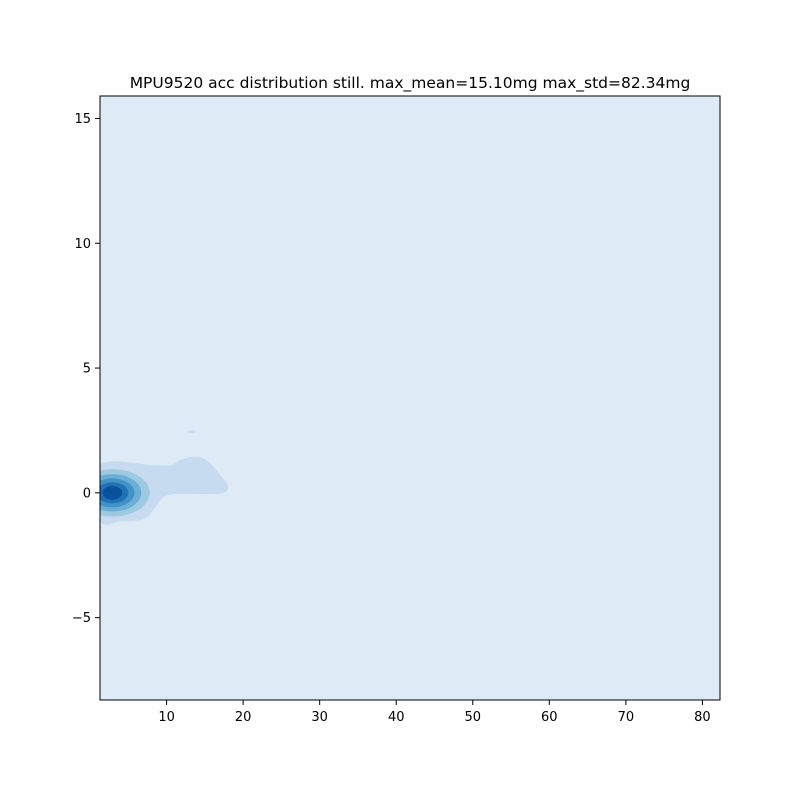  Describe the element at coordinates (82, 119) in the screenshot. I see `y-tick-label: 15` at that location.